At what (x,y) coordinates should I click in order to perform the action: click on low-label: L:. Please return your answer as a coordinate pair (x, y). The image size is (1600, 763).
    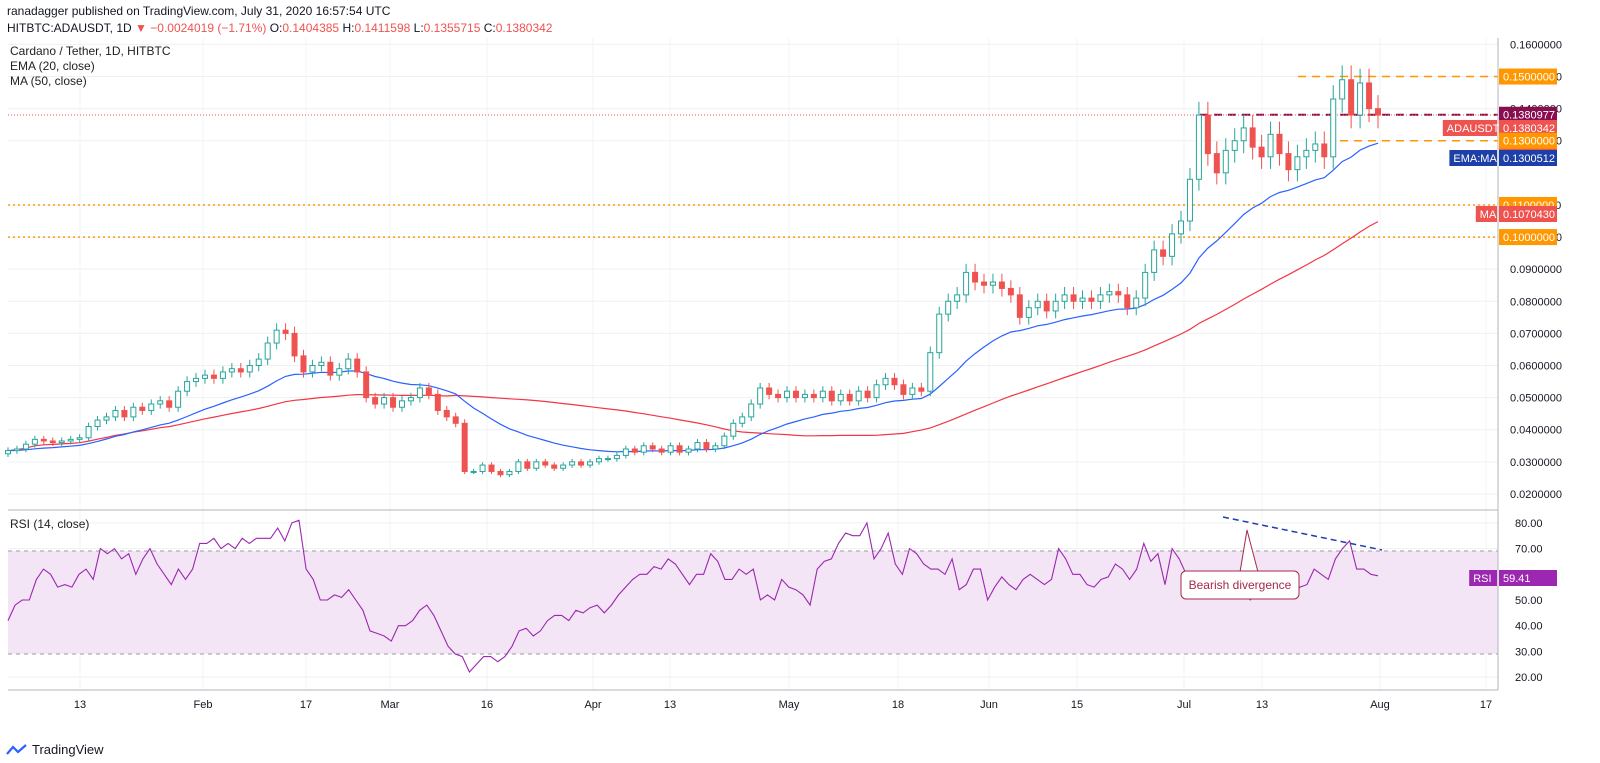
    Looking at the image, I should click on (418, 28).